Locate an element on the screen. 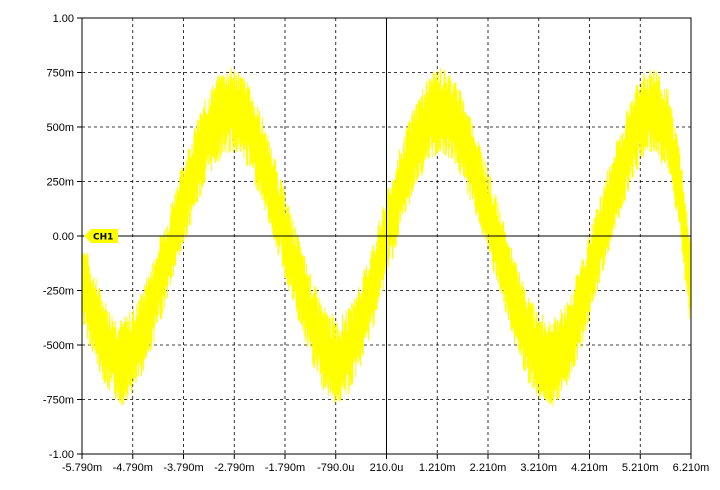  x-tick-label: 3.210m is located at coordinates (538, 468).